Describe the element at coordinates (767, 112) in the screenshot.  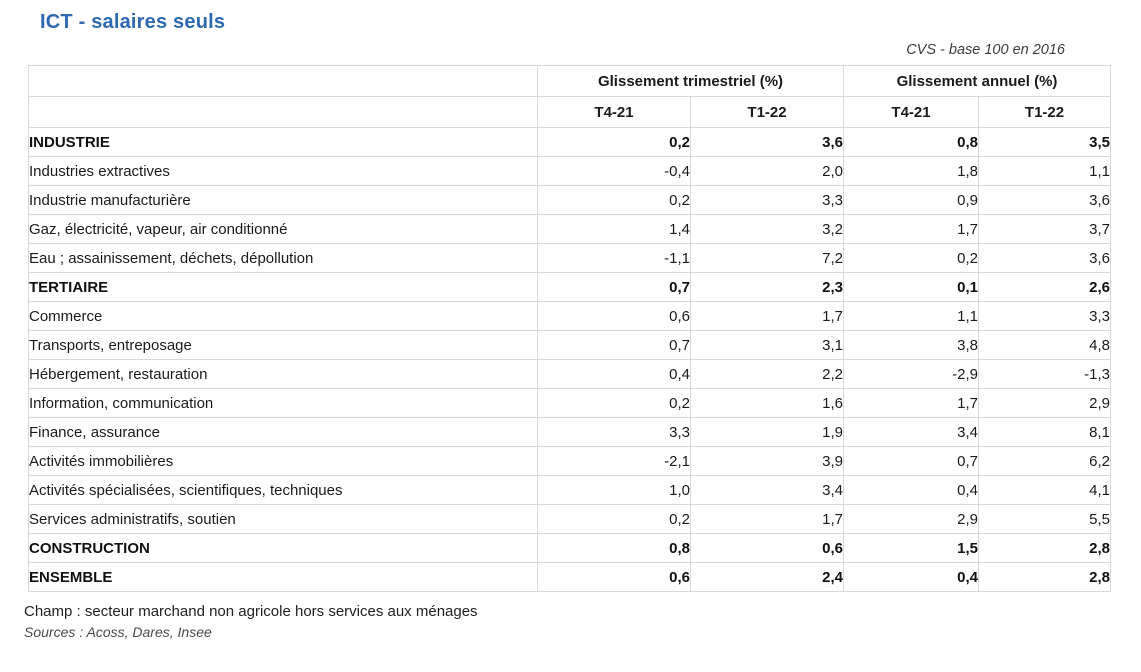
I see `col-header-t1-22-trim: T1-22` at that location.